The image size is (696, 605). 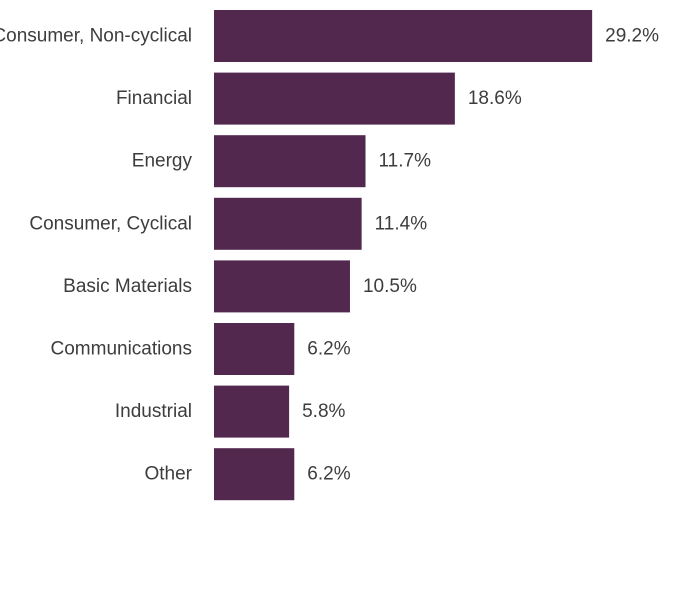 I want to click on value-label-0: 29.2%, so click(x=632, y=36).